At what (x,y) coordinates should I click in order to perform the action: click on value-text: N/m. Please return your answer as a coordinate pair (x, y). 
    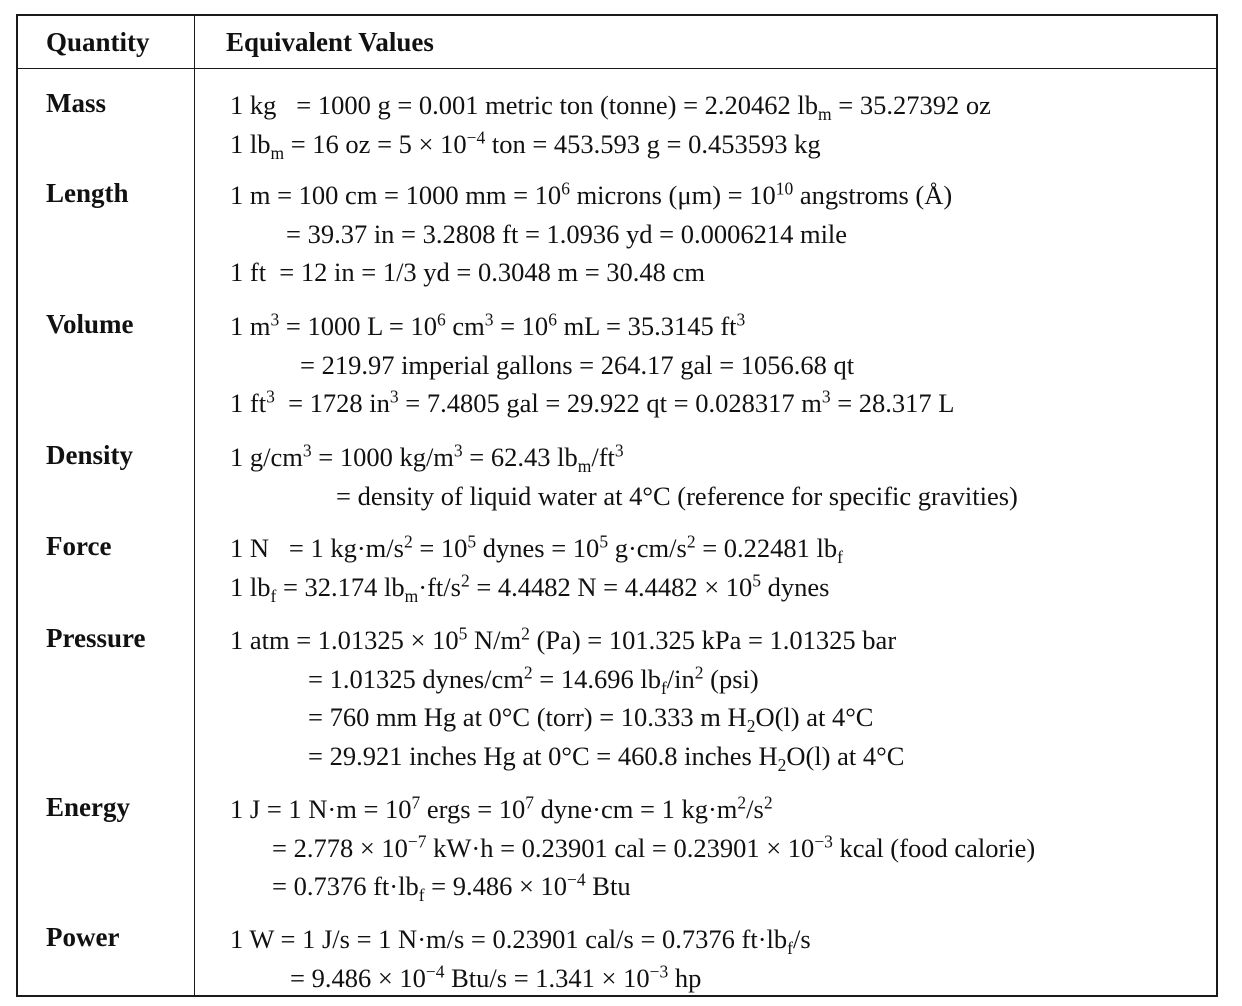
    Looking at the image, I should click on (494, 640).